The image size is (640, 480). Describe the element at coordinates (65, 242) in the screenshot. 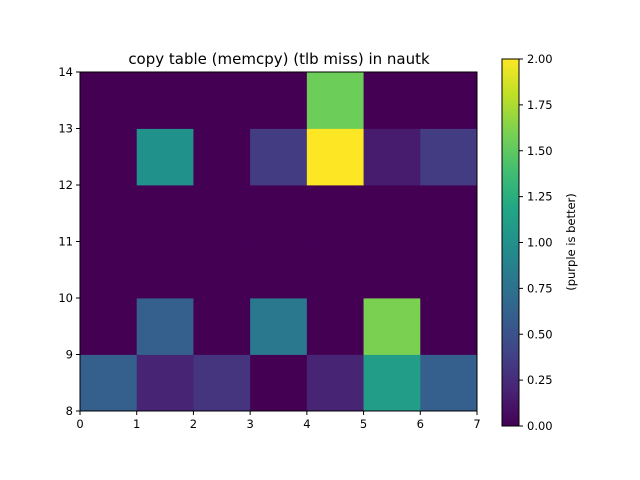

I see `y-tick-label: 11` at that location.